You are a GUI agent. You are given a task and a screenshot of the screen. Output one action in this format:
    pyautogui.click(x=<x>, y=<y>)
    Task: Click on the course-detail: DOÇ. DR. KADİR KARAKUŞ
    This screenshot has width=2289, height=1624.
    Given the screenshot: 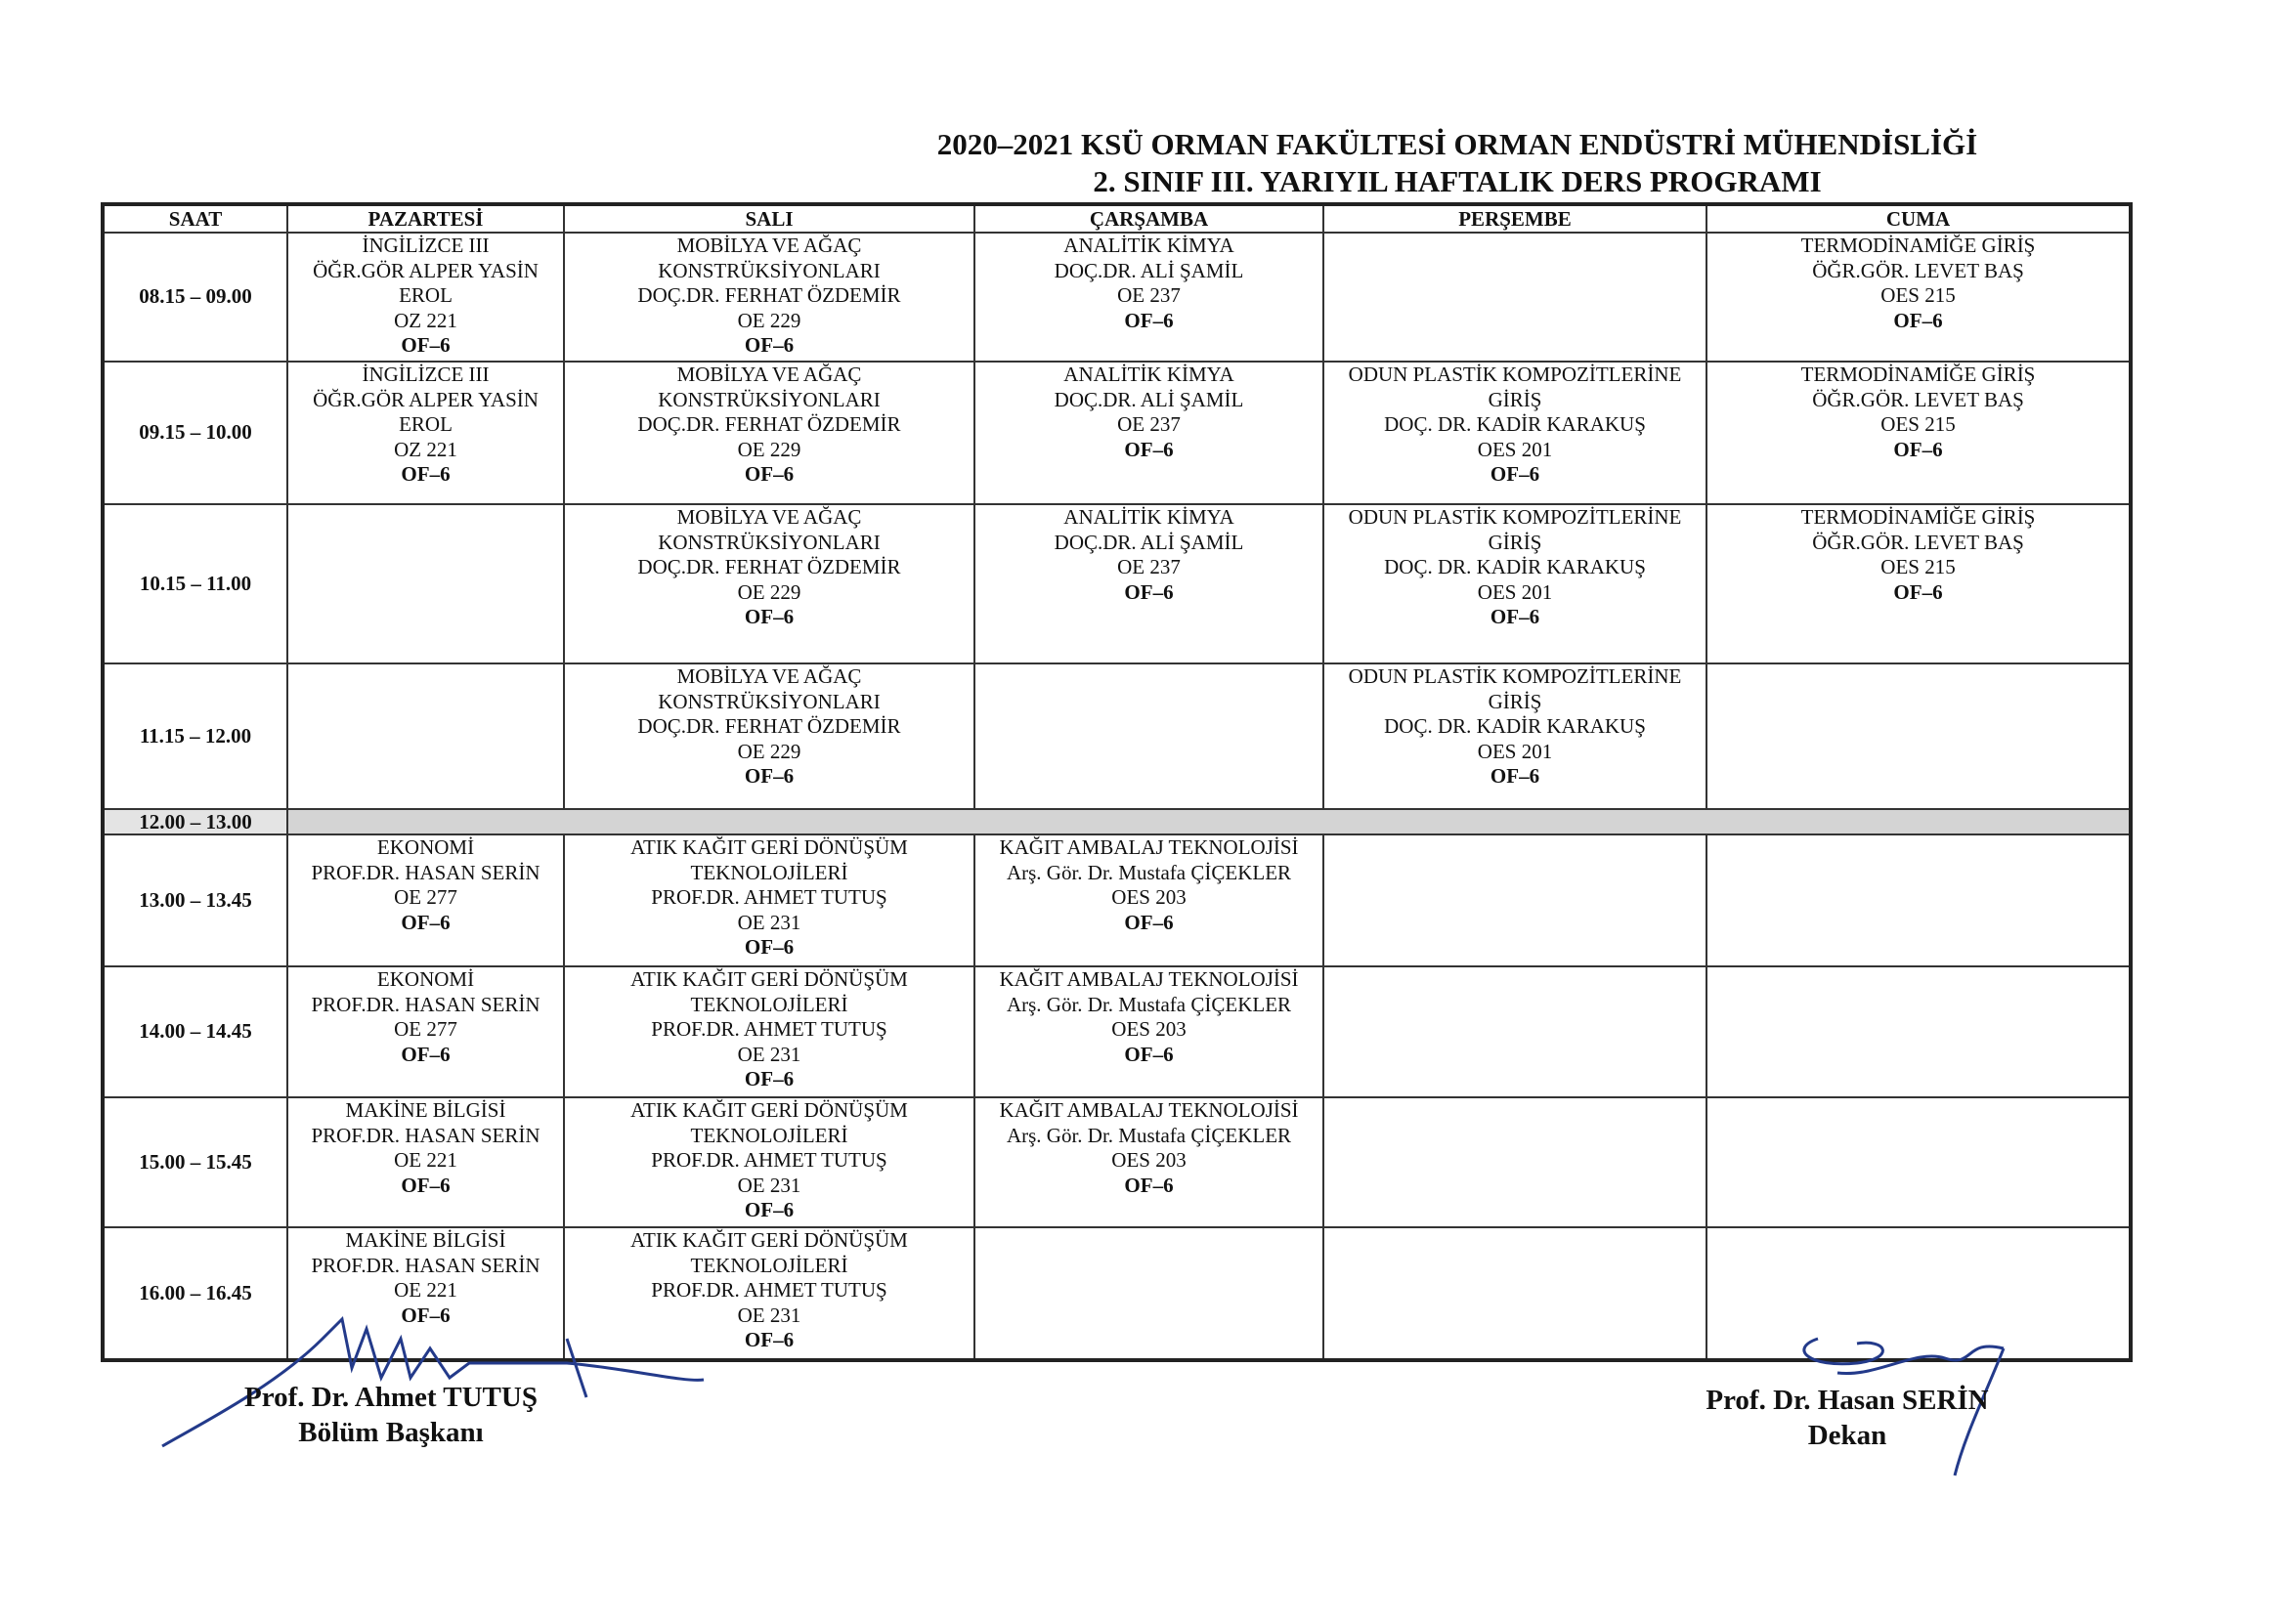 What is the action you would take?
    pyautogui.click(x=1515, y=424)
    